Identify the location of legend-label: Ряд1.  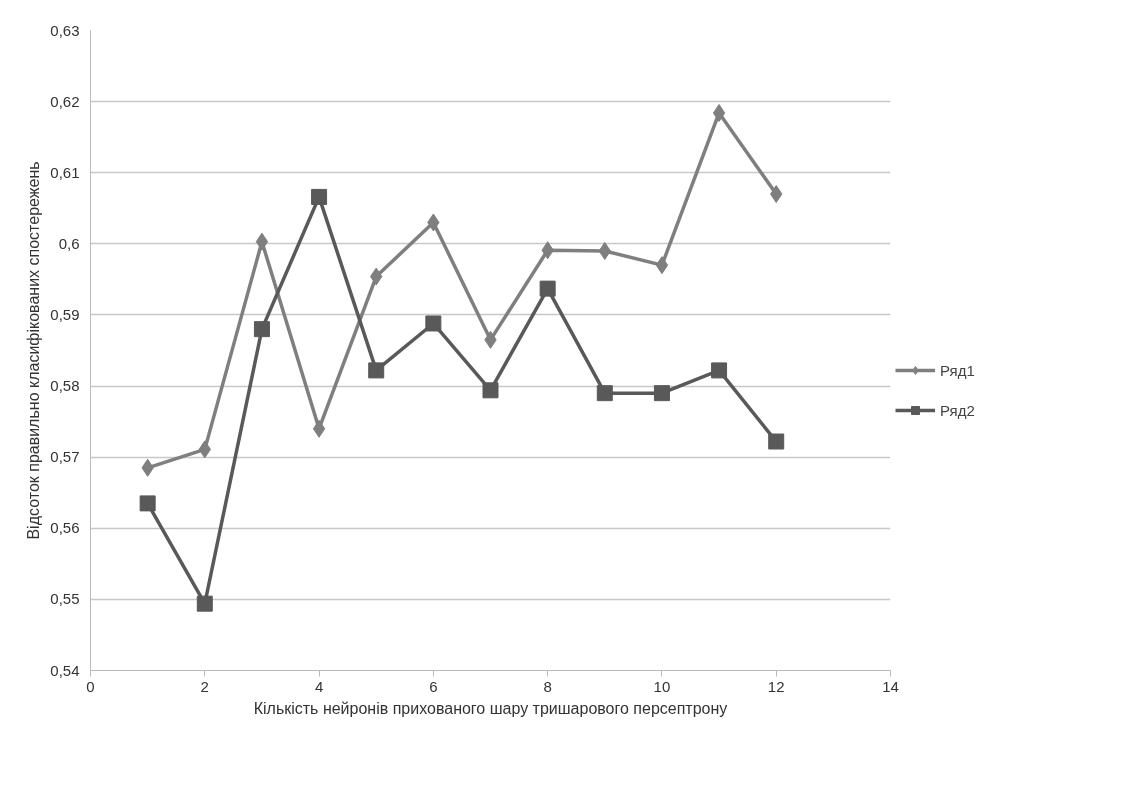
(957, 370).